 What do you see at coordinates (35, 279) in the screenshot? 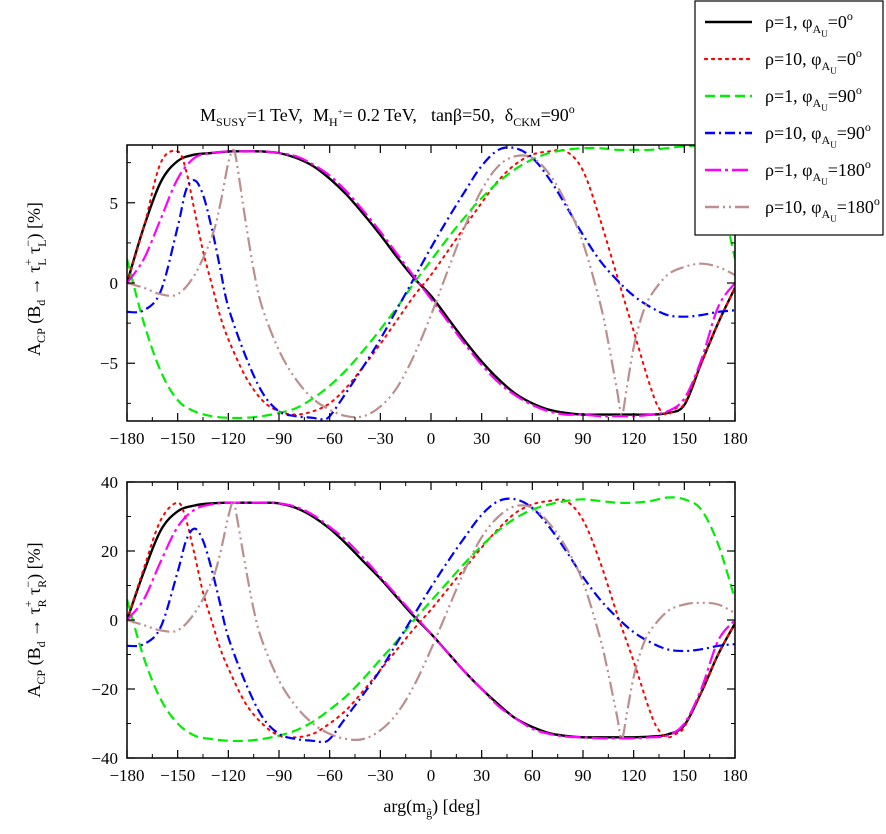
I see `top-y-axis-label: ACP (Bd → τ+L τ−L) [%]` at bounding box center [35, 279].